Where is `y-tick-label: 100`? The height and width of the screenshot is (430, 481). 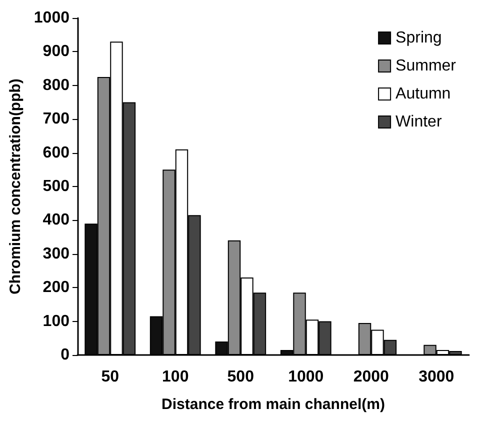
y-tick-label: 100 is located at coordinates (56, 321).